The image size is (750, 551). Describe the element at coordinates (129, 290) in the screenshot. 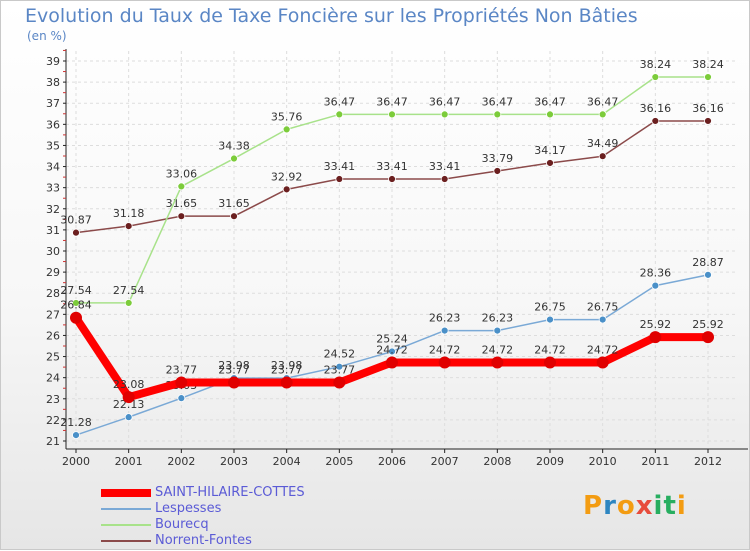

I see `data-label: 27.54` at that location.